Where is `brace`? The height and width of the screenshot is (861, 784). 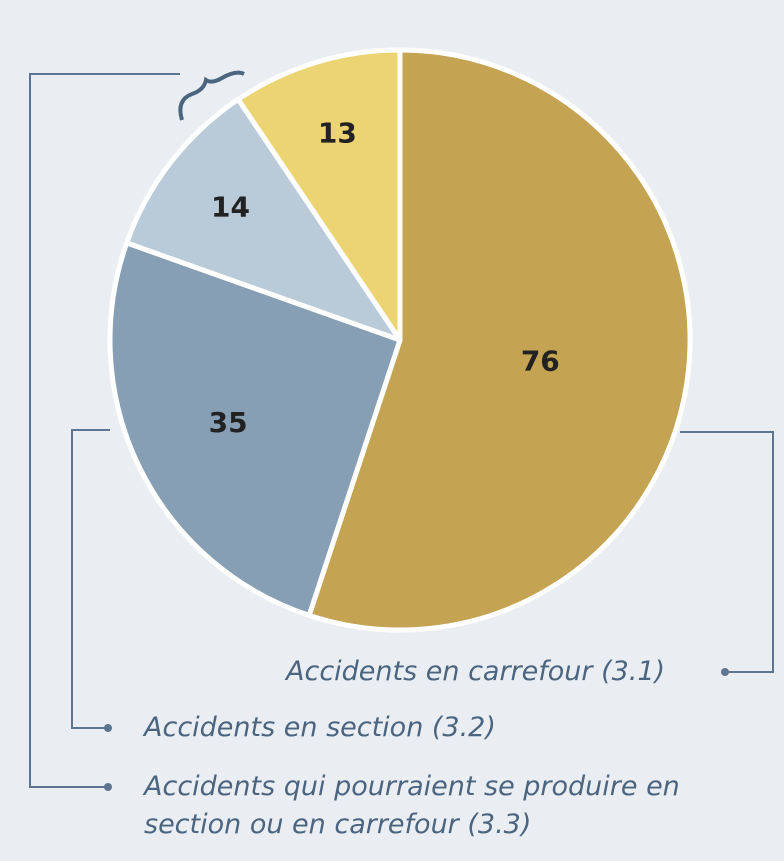
brace is located at coordinates (211, 95).